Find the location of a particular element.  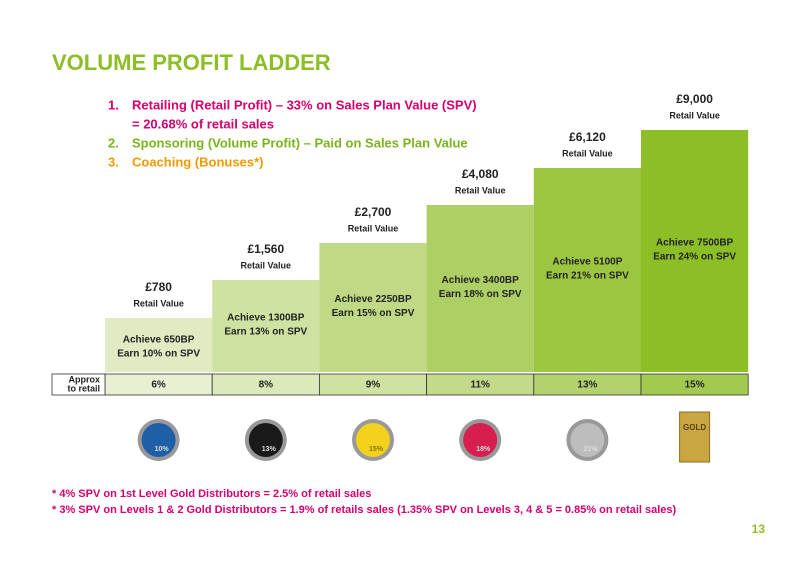

badge-label: 13% is located at coordinates (269, 449).